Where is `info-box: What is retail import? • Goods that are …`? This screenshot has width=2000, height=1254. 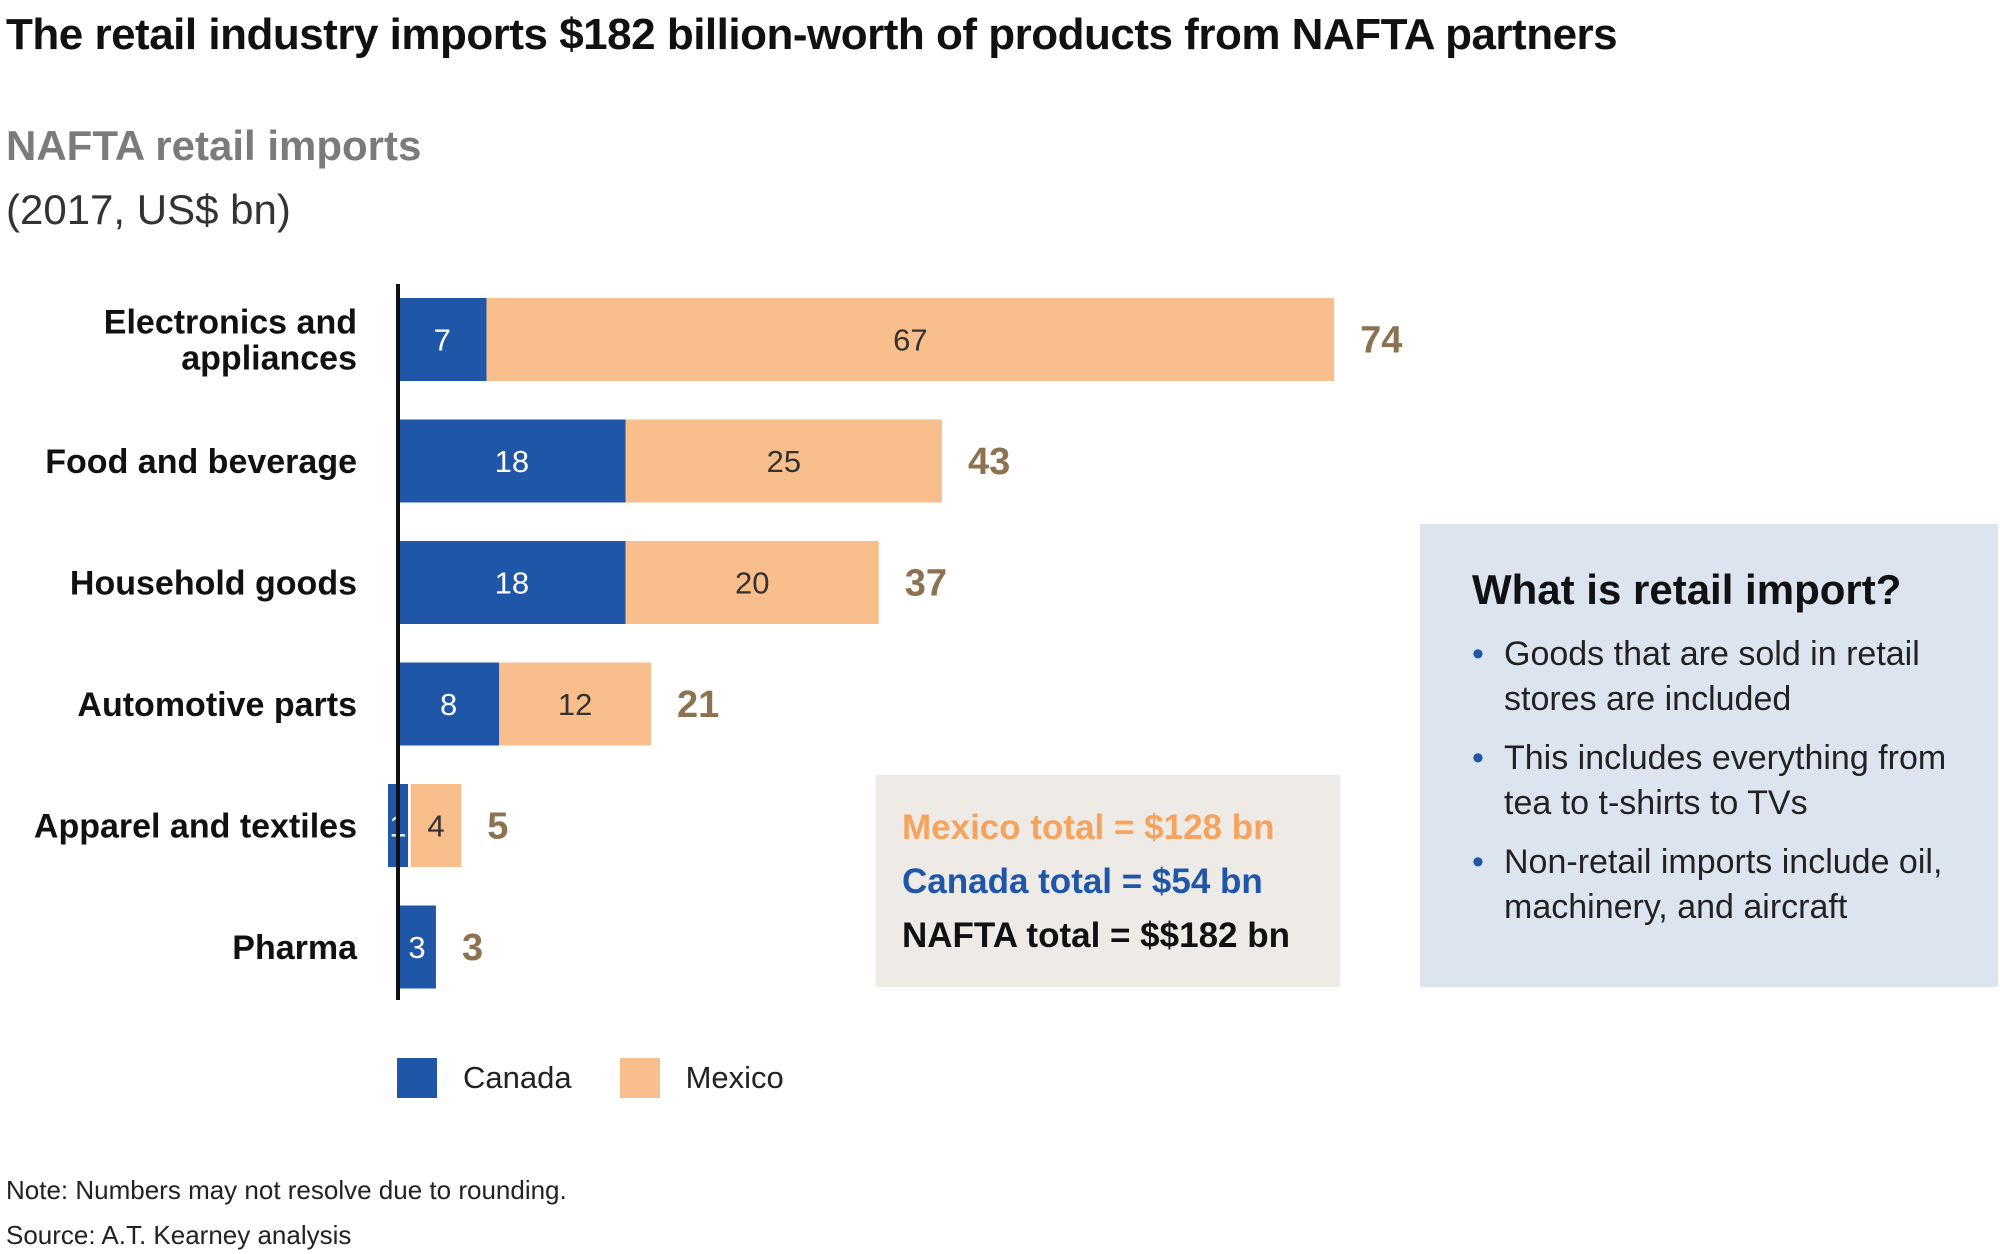 info-box: What is retail import? • Goods that are … is located at coordinates (1709, 755).